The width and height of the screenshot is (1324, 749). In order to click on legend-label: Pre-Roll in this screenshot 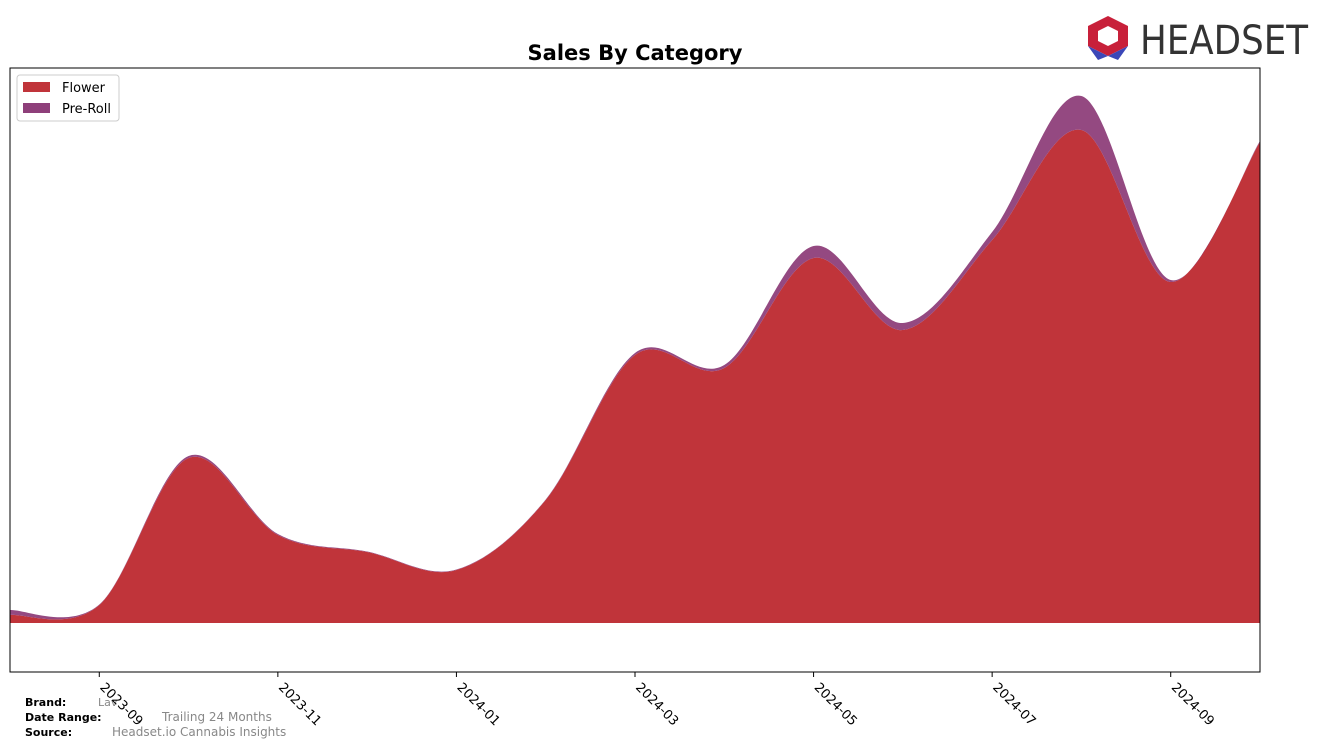, I will do `click(86, 109)`.